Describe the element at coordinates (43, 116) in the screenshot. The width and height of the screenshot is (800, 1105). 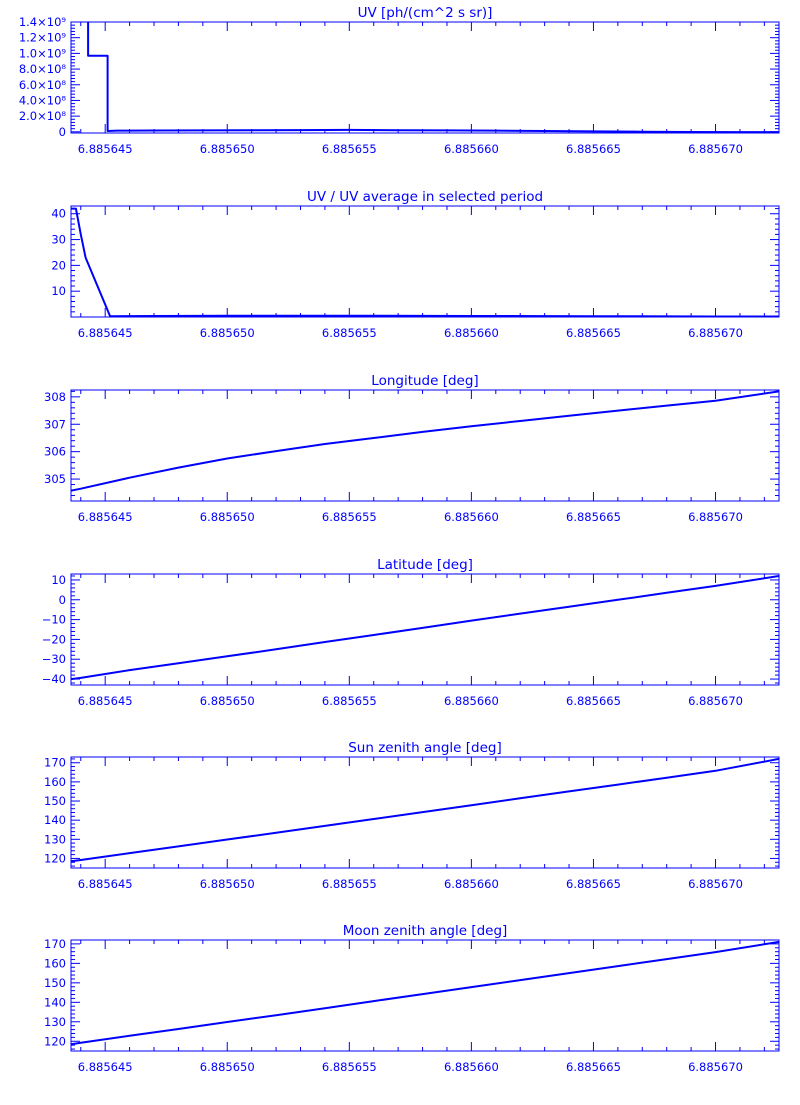
I see `y-tick-label: 2.0×10⁸` at that location.